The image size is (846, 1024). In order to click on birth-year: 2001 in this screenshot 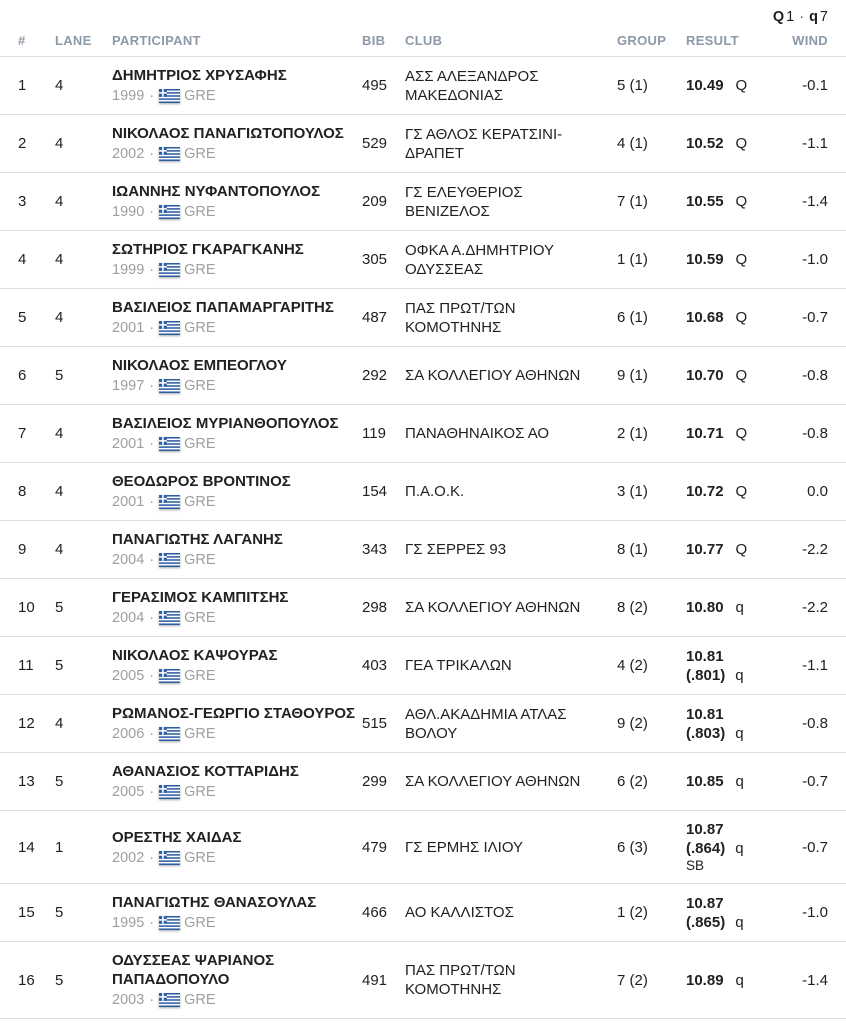, I will do `click(128, 328)`.